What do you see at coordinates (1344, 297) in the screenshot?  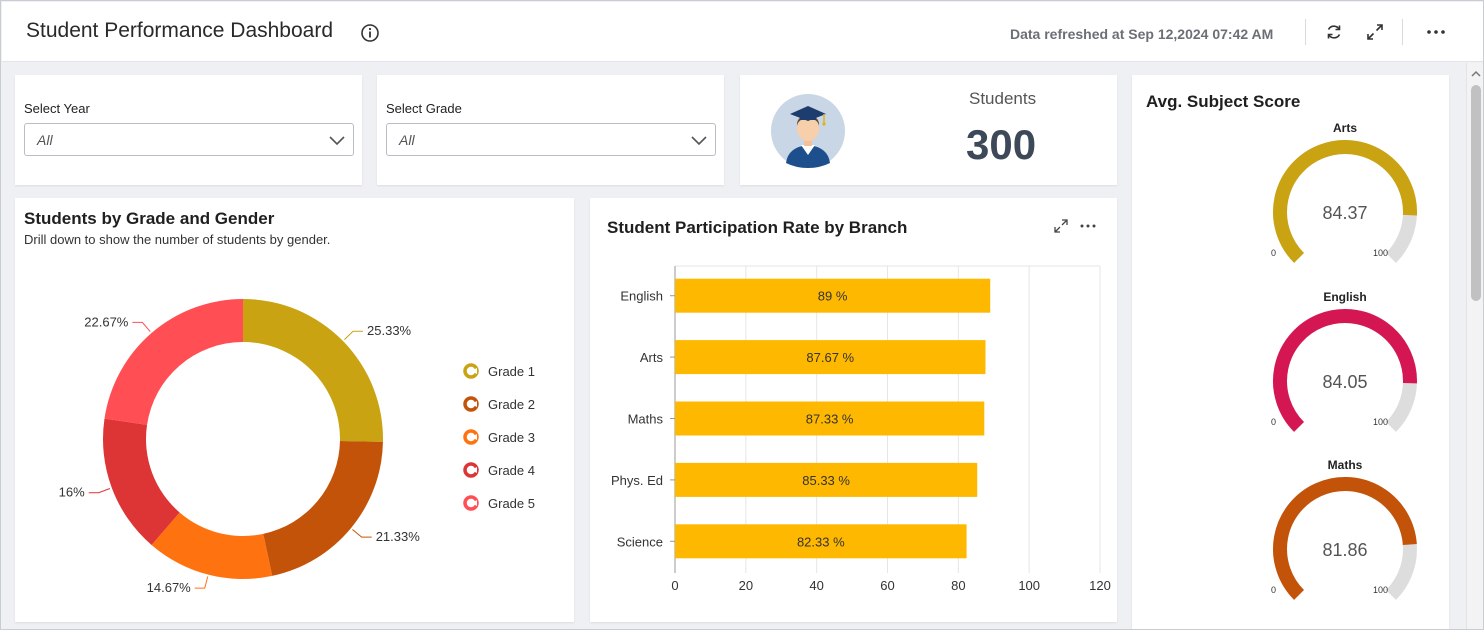 I see `gauge-title: English` at bounding box center [1344, 297].